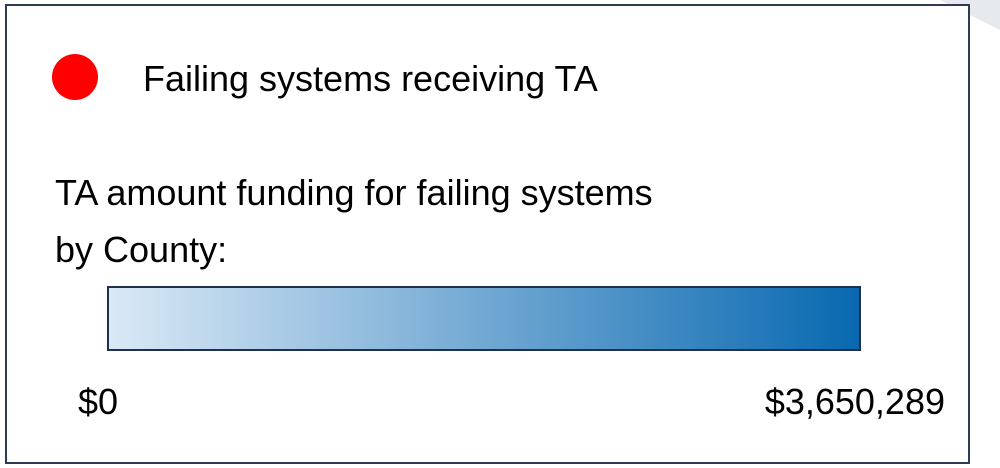 The width and height of the screenshot is (1000, 468). Describe the element at coordinates (855, 401) in the screenshot. I see `scale-max-label: $3,650,289` at that location.